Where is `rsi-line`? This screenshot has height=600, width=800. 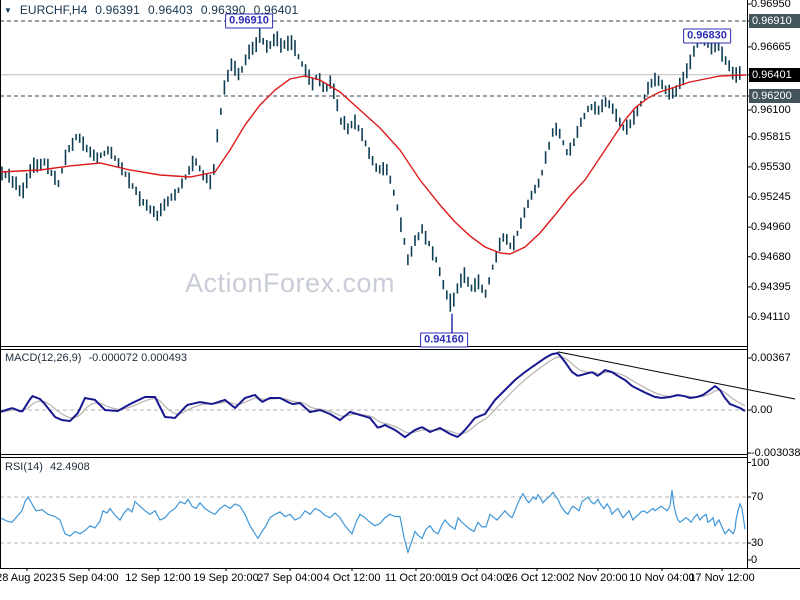
rsi-line is located at coordinates (373, 522).